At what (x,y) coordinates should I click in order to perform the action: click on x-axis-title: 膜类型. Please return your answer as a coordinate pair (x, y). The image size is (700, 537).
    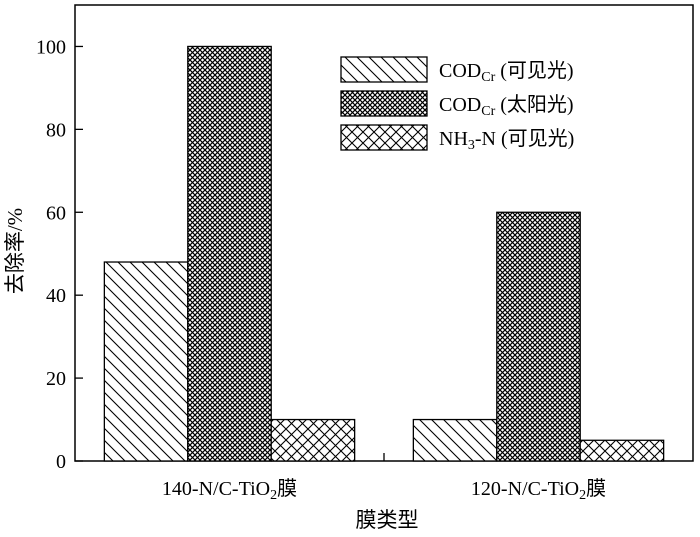
    Looking at the image, I should click on (387, 520).